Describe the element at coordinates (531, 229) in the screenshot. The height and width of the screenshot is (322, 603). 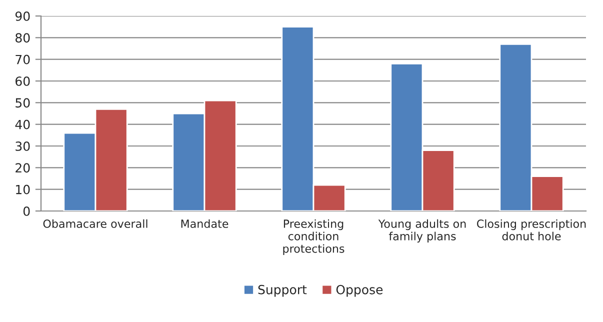
I see `x-tick-label: Closing prescription donut hole` at that location.